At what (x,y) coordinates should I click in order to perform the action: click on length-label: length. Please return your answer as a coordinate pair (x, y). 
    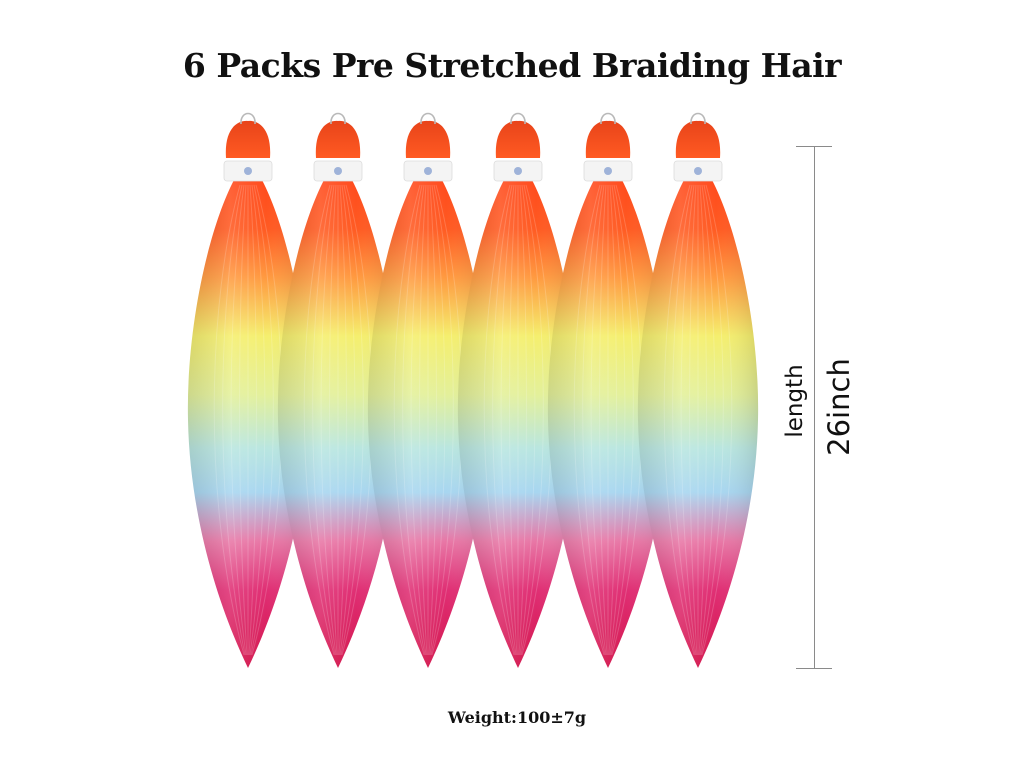
    Looking at the image, I should click on (795, 401).